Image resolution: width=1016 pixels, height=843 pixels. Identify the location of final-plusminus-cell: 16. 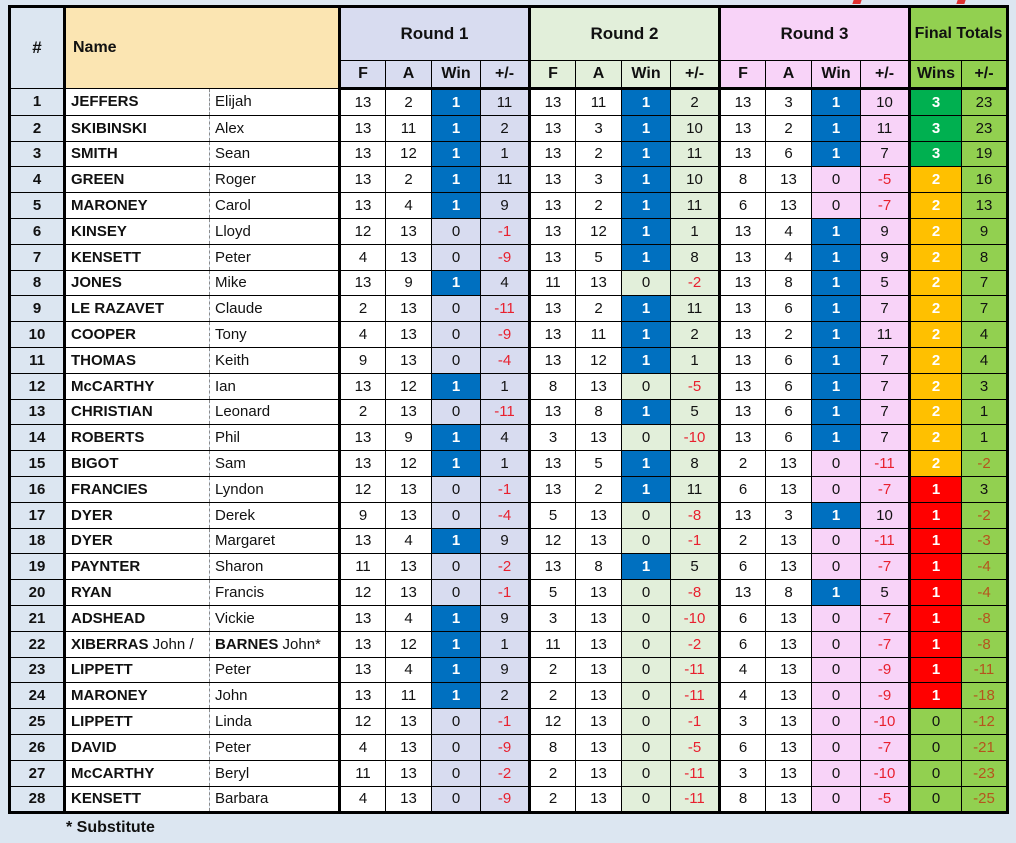
(984, 180).